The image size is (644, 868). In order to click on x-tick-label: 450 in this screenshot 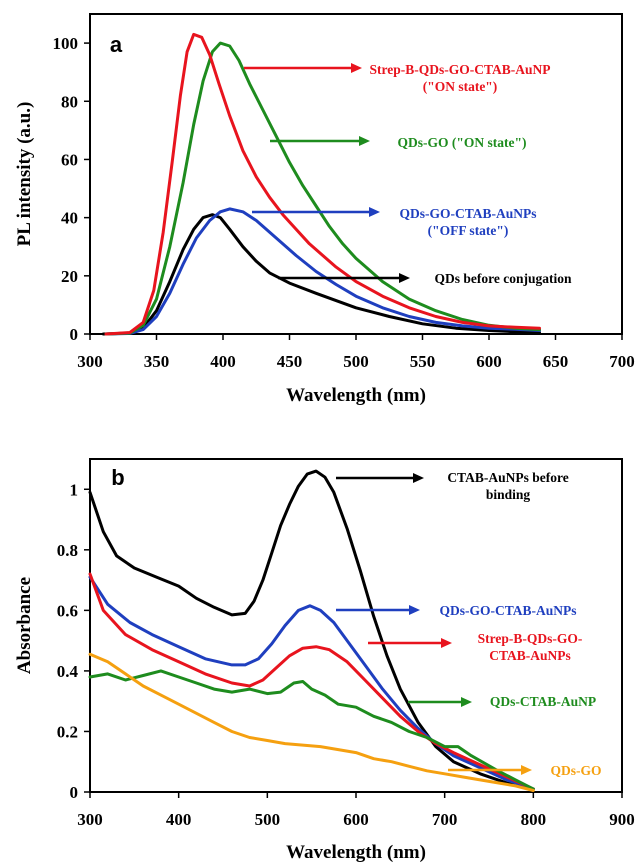, I will do `click(290, 361)`.